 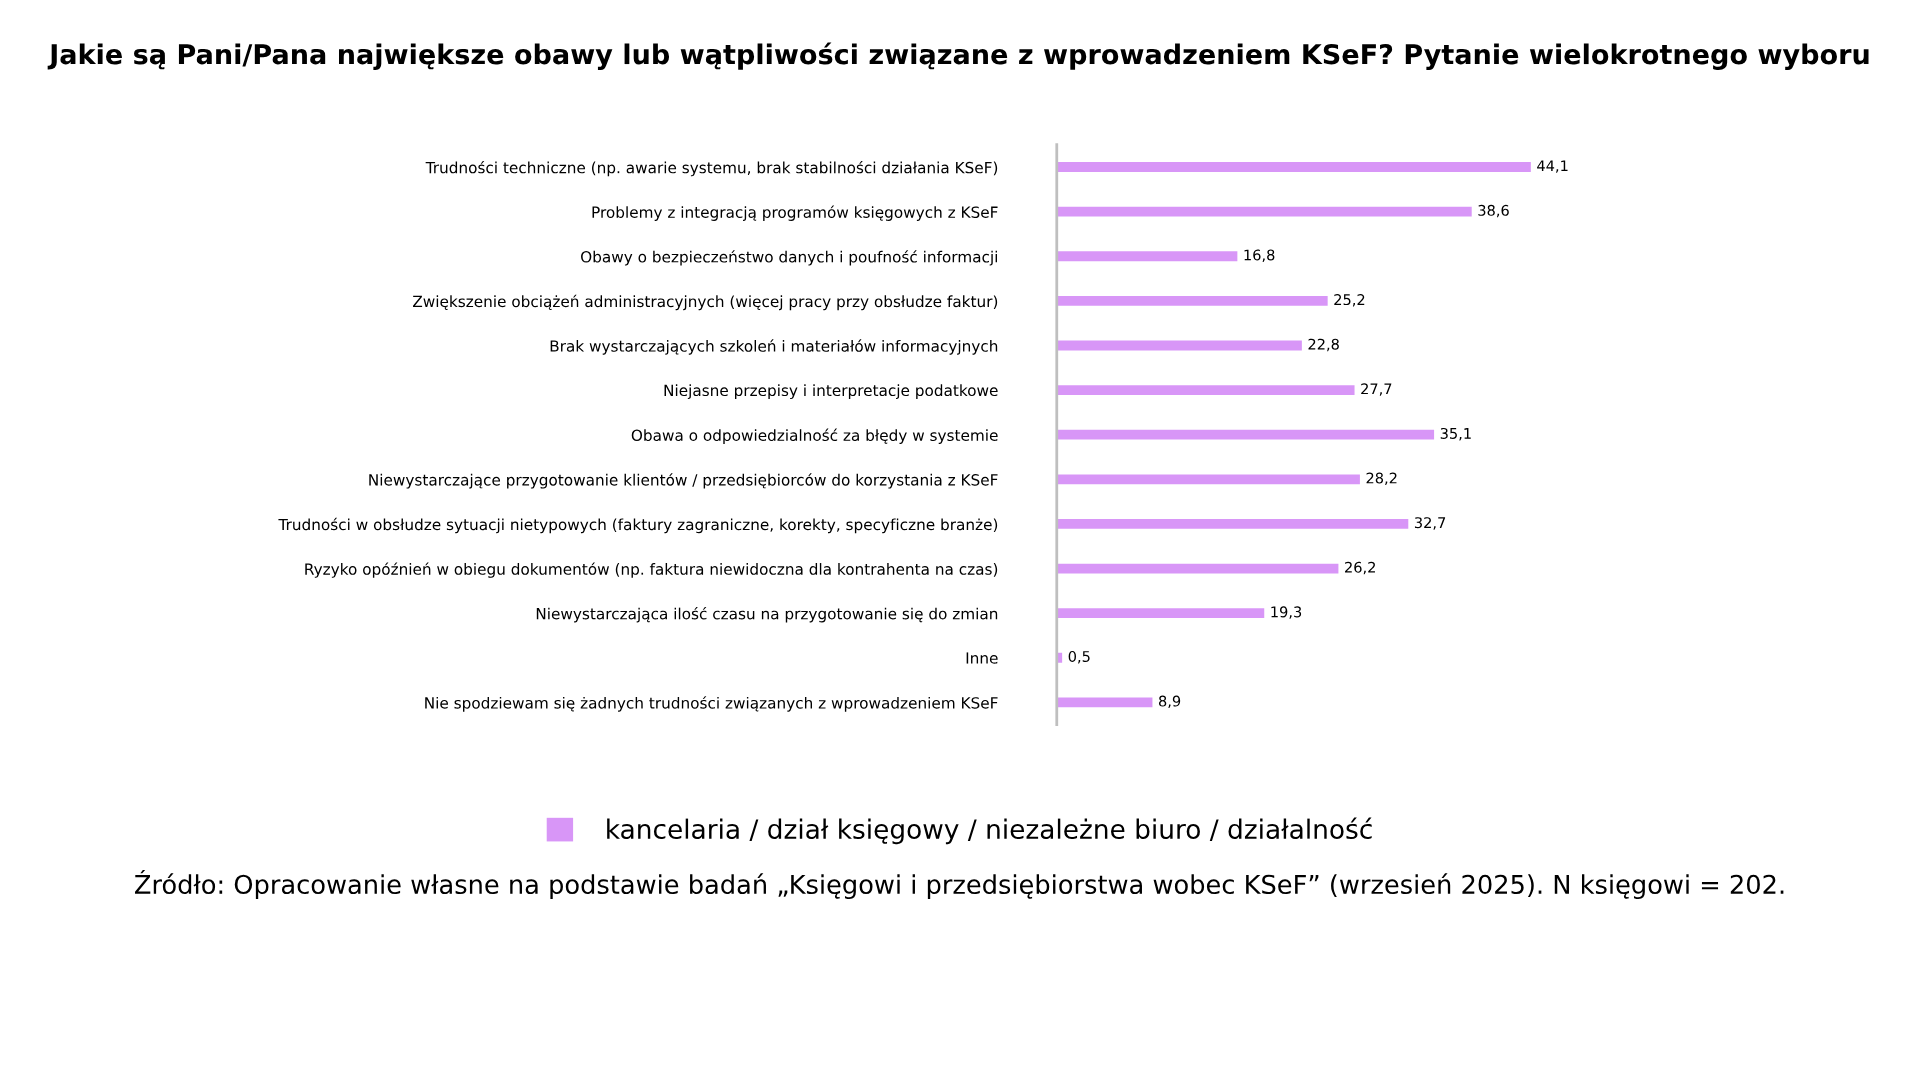 What do you see at coordinates (1381, 479) in the screenshot?
I see `data-label: 28,2` at bounding box center [1381, 479].